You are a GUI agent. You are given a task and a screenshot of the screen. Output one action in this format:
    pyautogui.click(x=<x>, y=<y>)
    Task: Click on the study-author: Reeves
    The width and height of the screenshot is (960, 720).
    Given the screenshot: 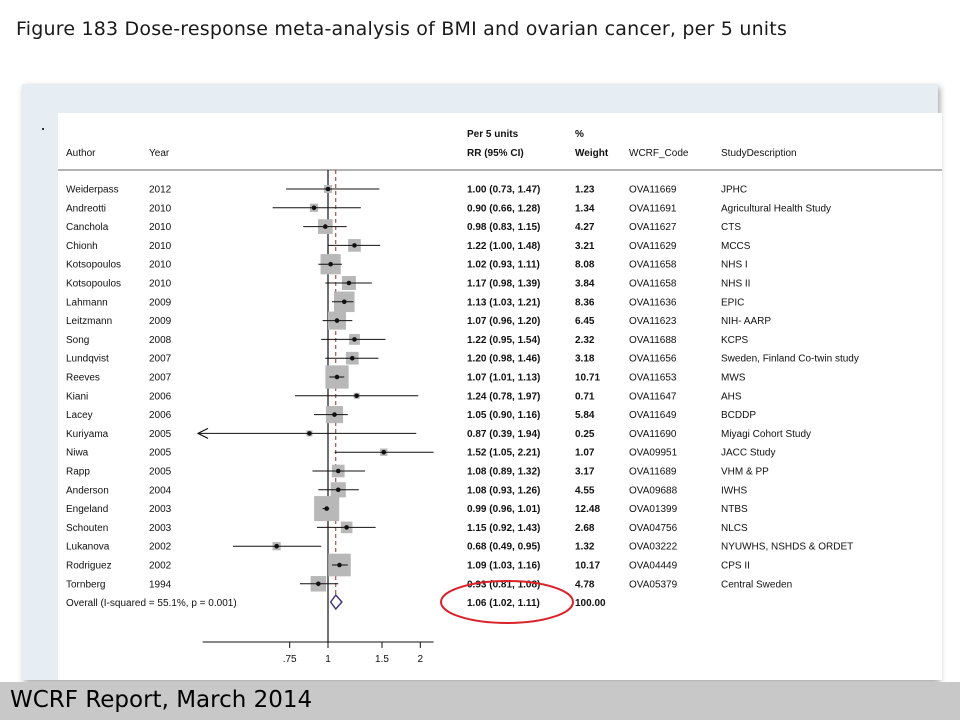 What is the action you would take?
    pyautogui.click(x=83, y=378)
    